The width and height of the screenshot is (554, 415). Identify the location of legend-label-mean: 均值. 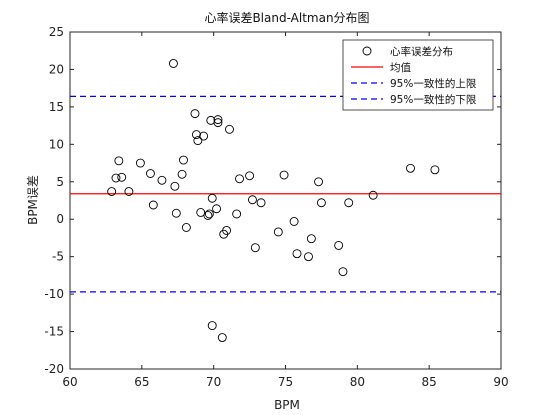
(400, 67).